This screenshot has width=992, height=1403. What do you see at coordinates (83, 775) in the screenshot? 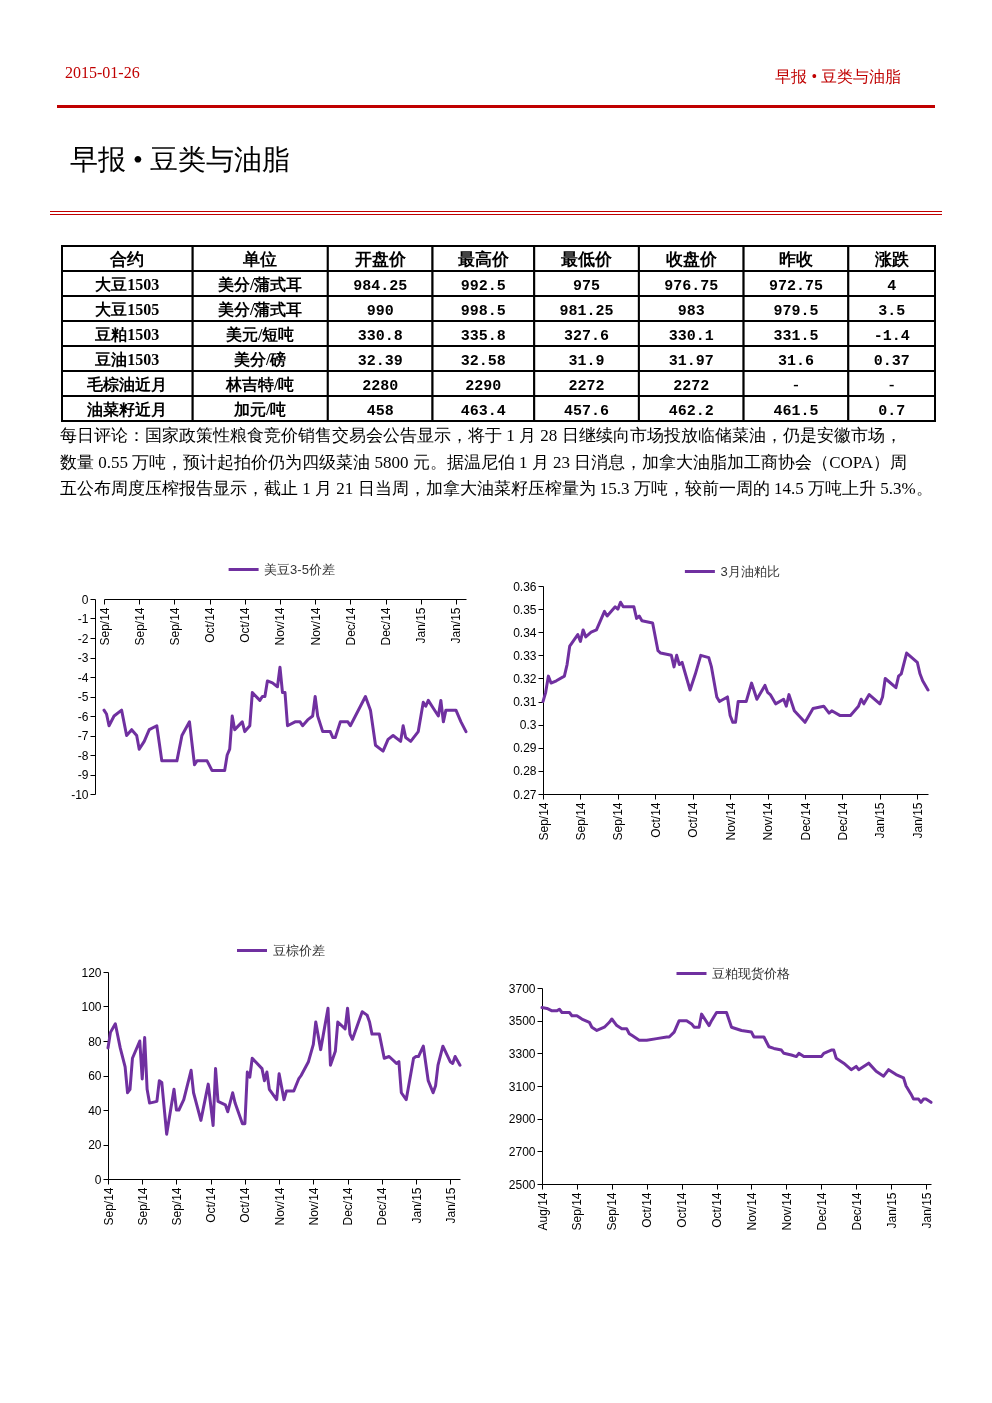
I see `y-tick-label: -9` at bounding box center [83, 775].